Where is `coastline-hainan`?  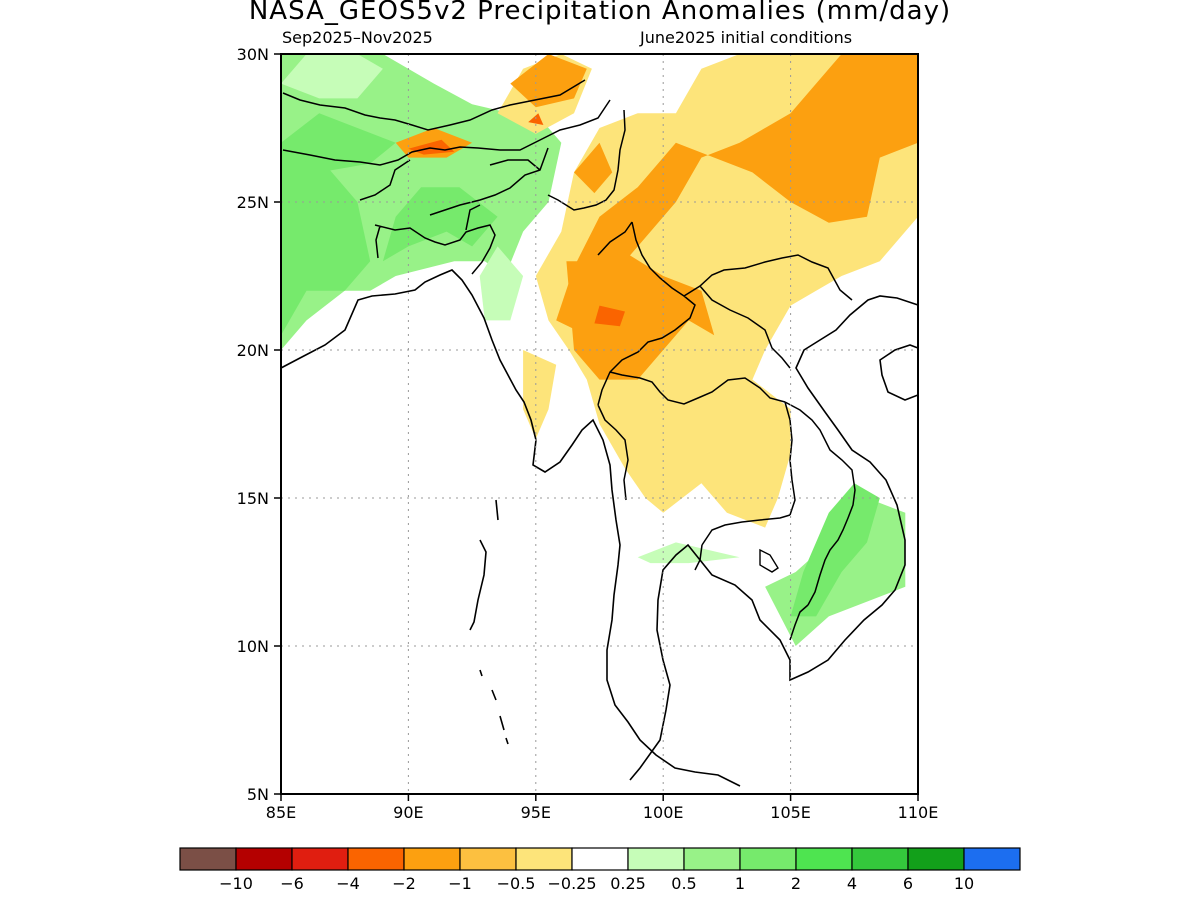 coastline-hainan is located at coordinates (899, 372).